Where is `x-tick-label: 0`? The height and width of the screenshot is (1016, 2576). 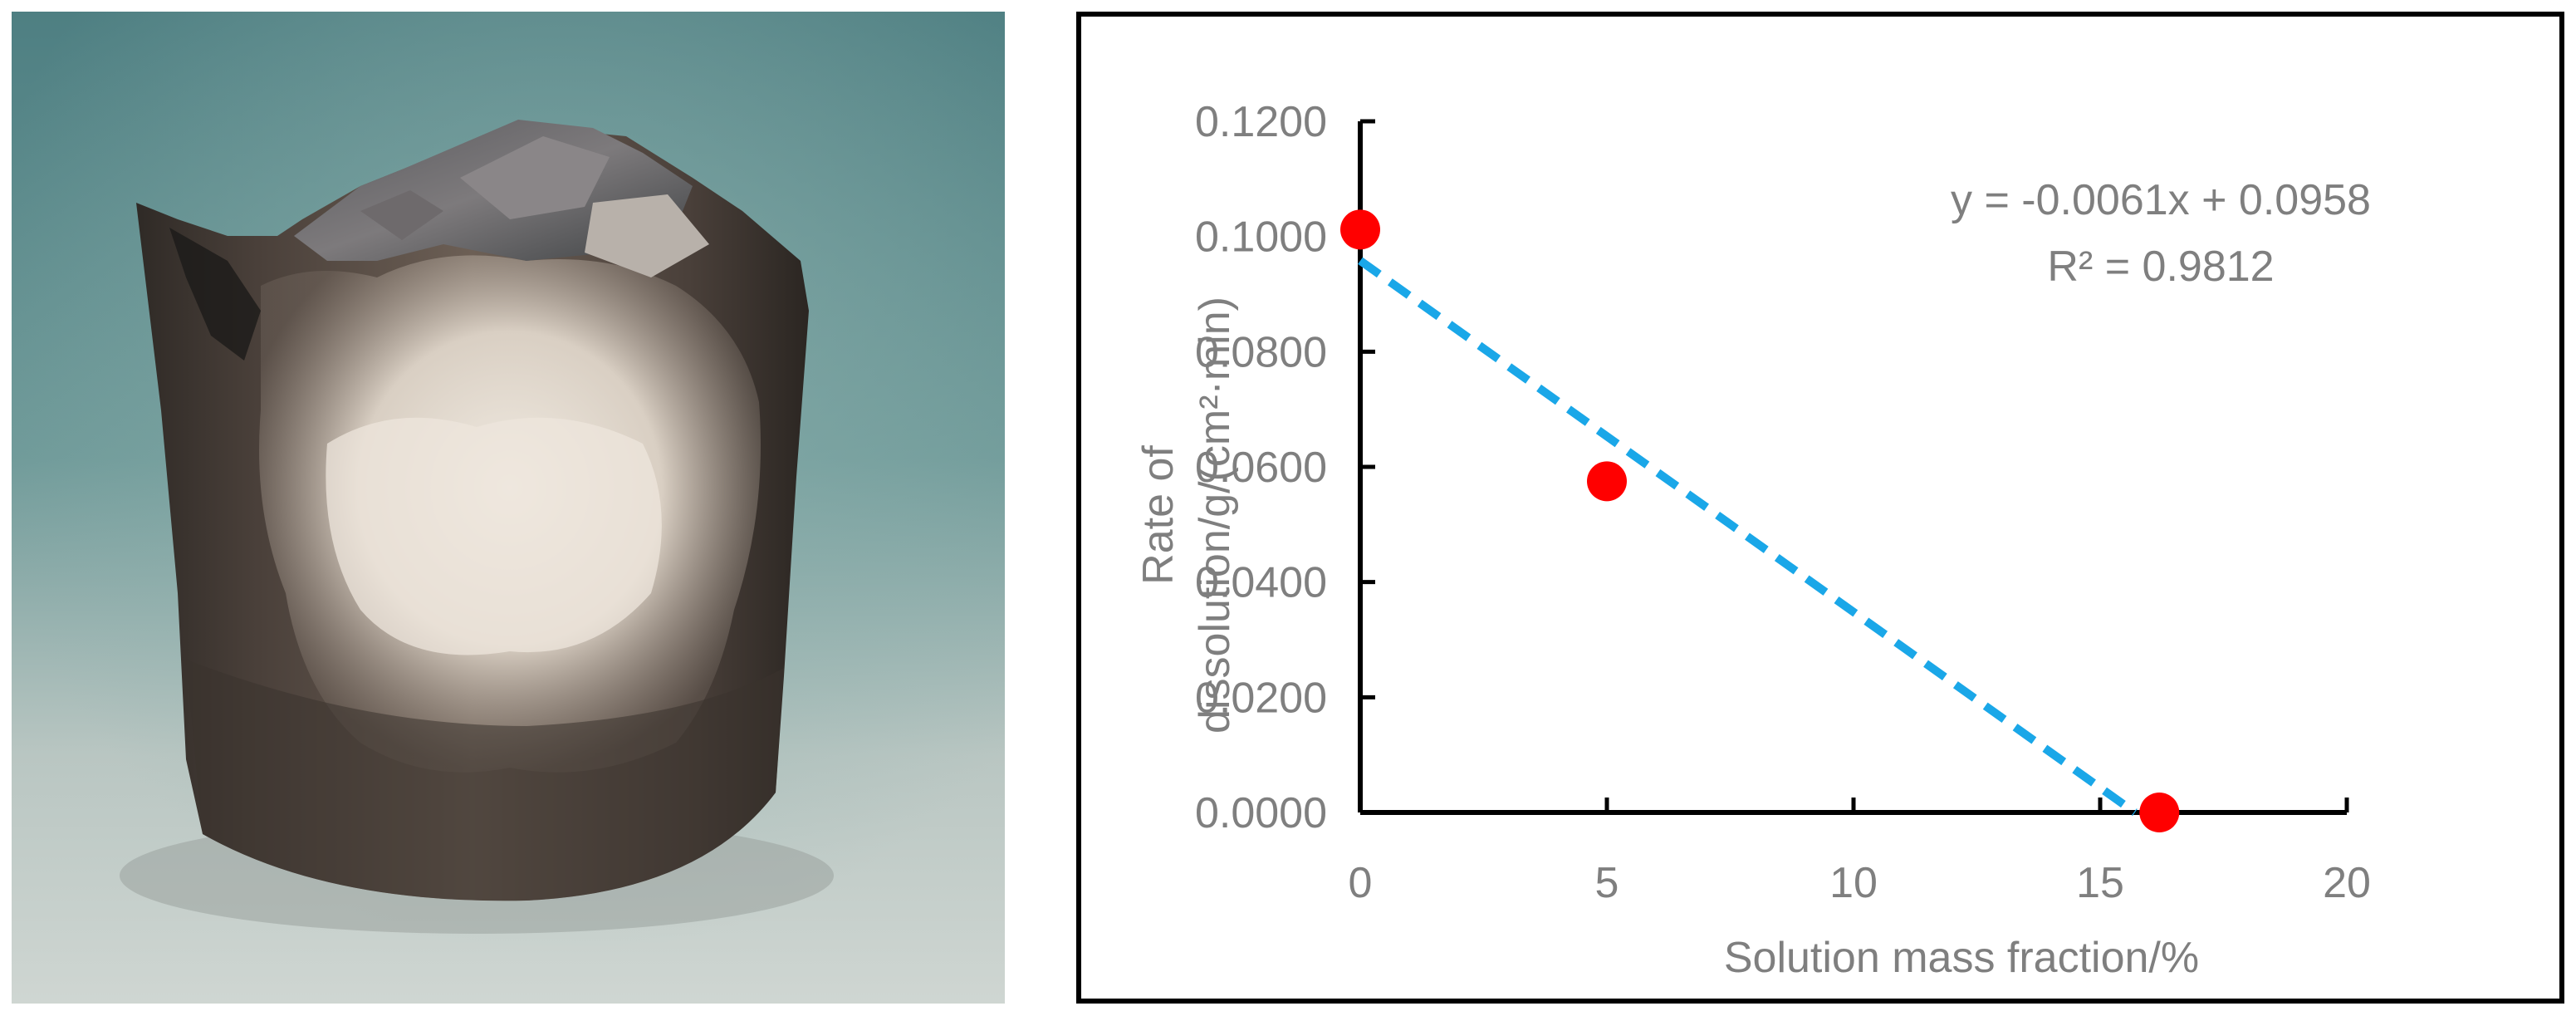 x-tick-label: 0 is located at coordinates (1361, 883).